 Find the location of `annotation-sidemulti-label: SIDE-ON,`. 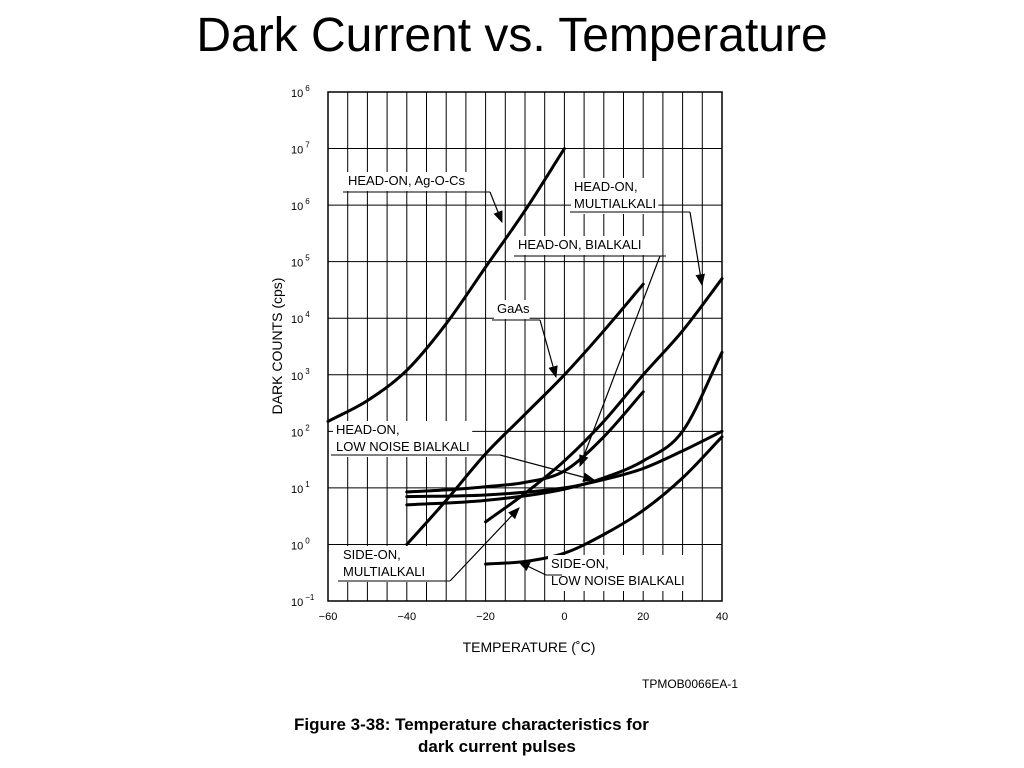

annotation-sidemulti-label: SIDE-ON, is located at coordinates (372, 554).